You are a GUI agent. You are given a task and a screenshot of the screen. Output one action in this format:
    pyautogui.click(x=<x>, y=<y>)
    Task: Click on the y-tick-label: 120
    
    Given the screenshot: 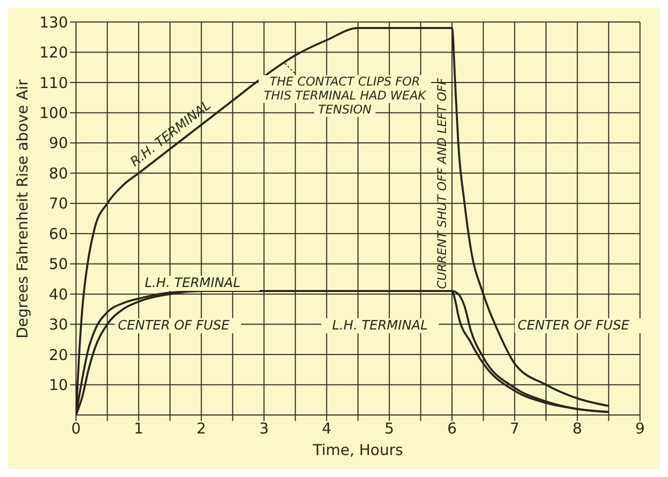 What is the action you would take?
    pyautogui.click(x=53, y=53)
    